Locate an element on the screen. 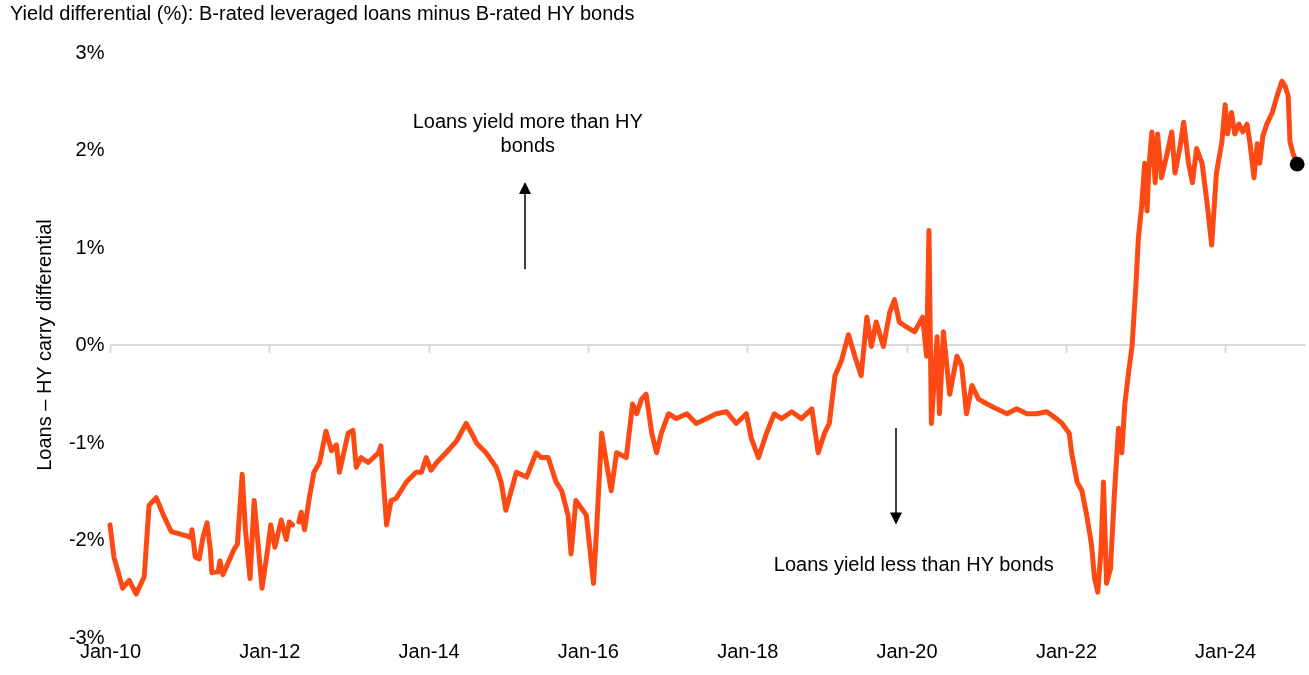 The image size is (1309, 675). y-axis-title: Loans – HY carry differential is located at coordinates (43, 345).